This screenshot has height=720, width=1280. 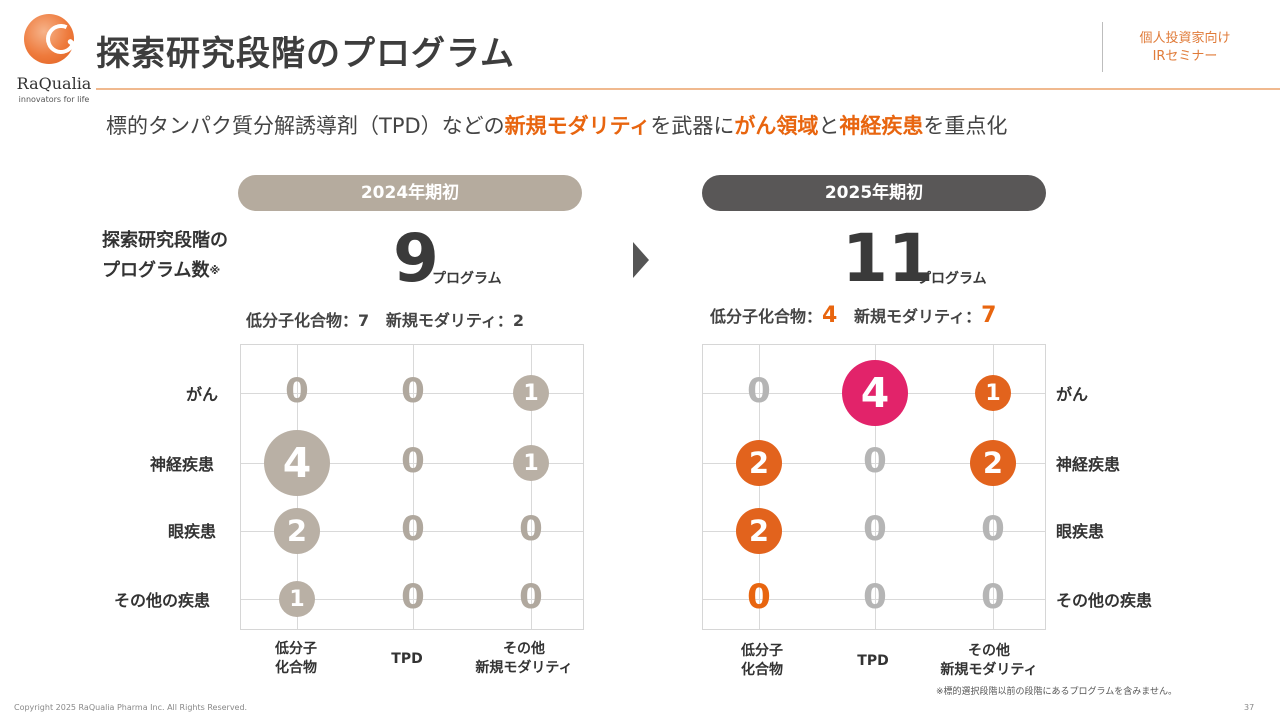 I want to click on row-label-cancer-right: がん, so click(x=1072, y=394).